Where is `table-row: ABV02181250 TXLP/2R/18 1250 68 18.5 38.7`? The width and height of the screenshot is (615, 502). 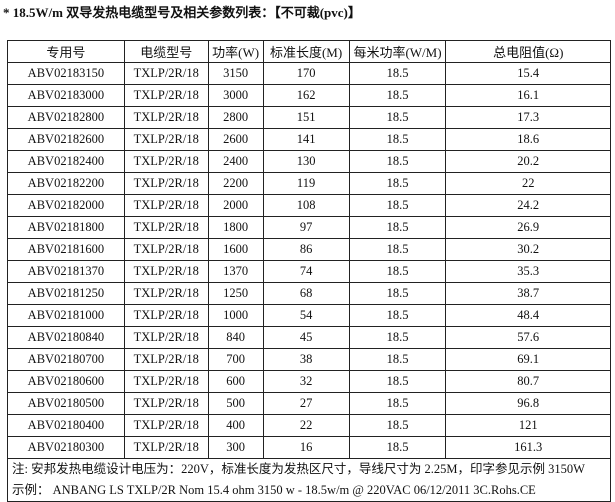
table-row: ABV02181250 TXLP/2R/18 1250 68 18.5 38.7 is located at coordinates (309, 293).